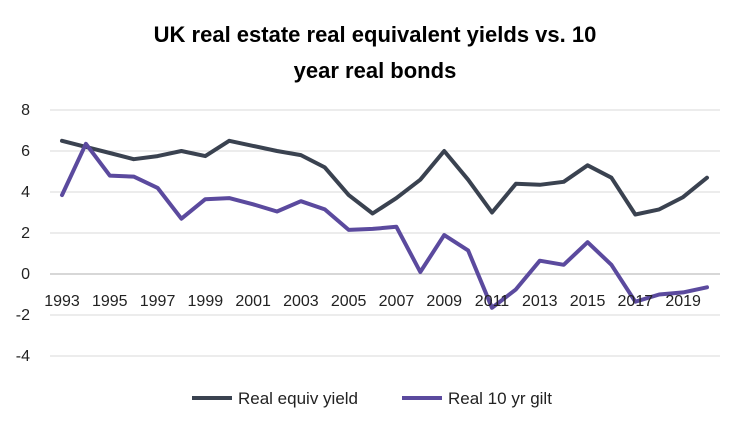 This screenshot has width=750, height=431. I want to click on x-tick-label: 2009, so click(444, 301).